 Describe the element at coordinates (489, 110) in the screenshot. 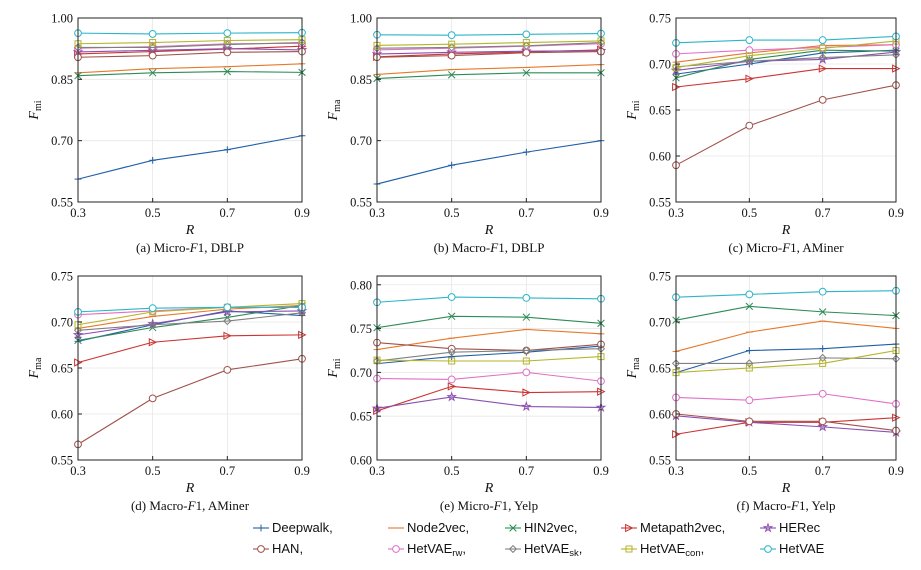

I see `plot-frame` at that location.